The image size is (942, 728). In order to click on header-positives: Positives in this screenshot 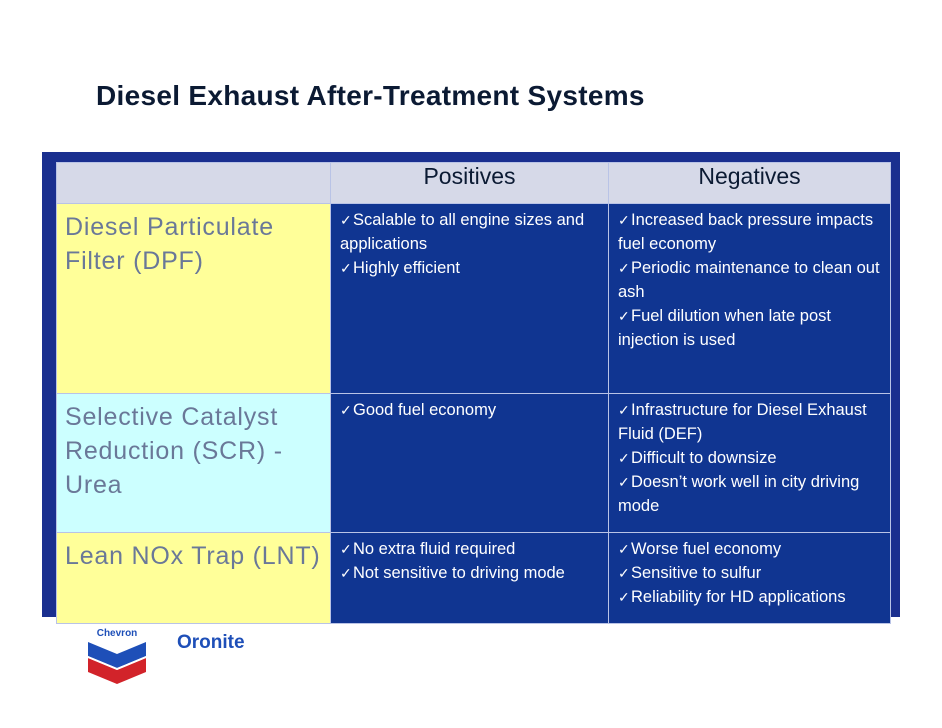, I will do `click(469, 183)`.